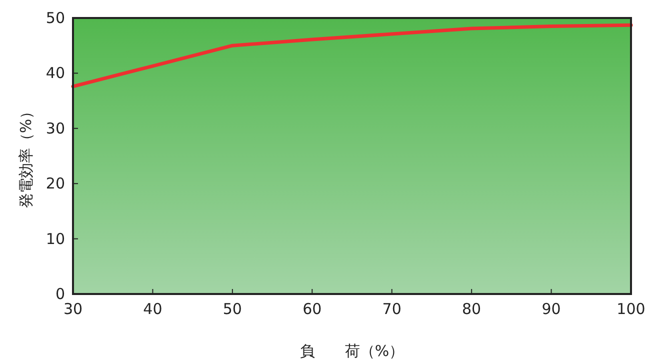  I want to click on y-tick-label: 30, so click(55, 128).